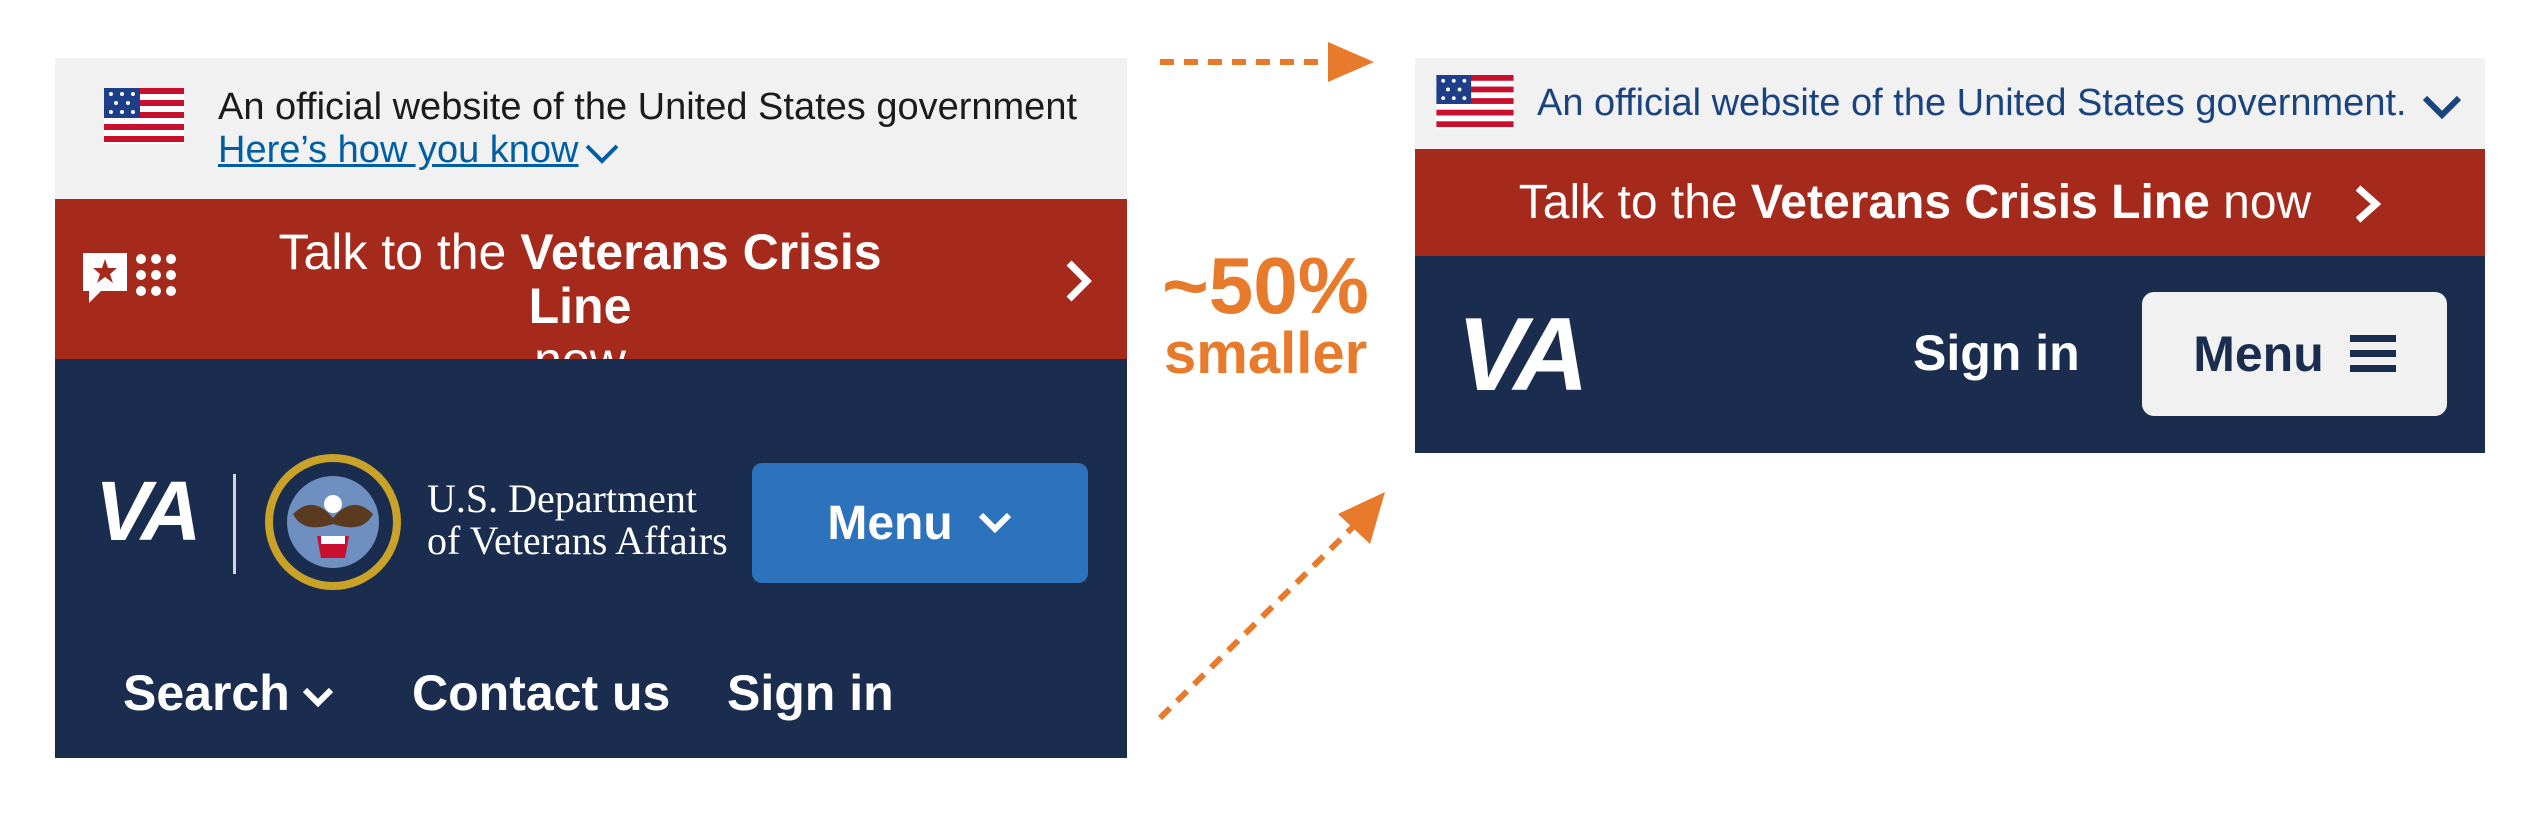  I want to click on logo-divider, so click(234, 524).